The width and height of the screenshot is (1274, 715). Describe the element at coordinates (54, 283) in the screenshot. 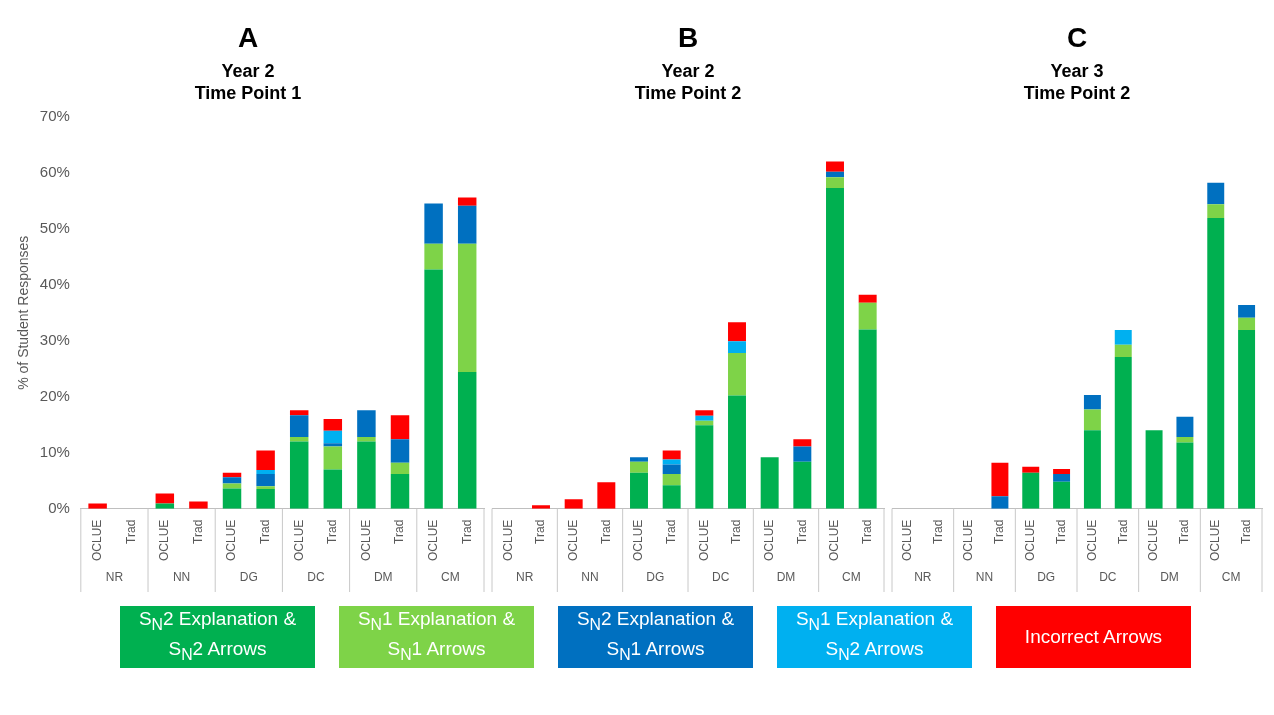

I see `y-tick-label: 40%` at that location.